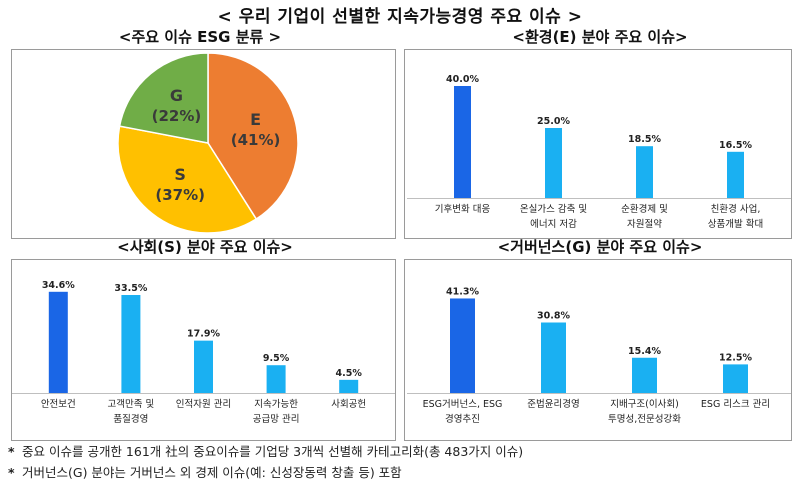 Image resolution: width=800 pixels, height=486 pixels. I want to click on main-title: < 우리 기업이 선별한 지속가능경영 주요 이슈 >, so click(400, 17).